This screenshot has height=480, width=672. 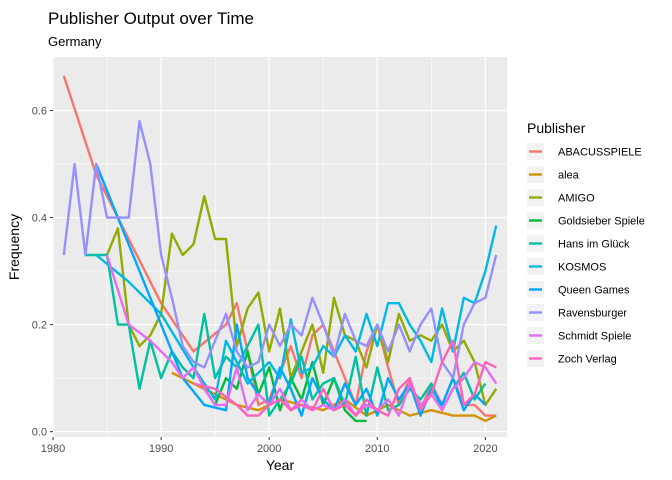 I want to click on x-axis-title: Year, so click(x=280, y=465).